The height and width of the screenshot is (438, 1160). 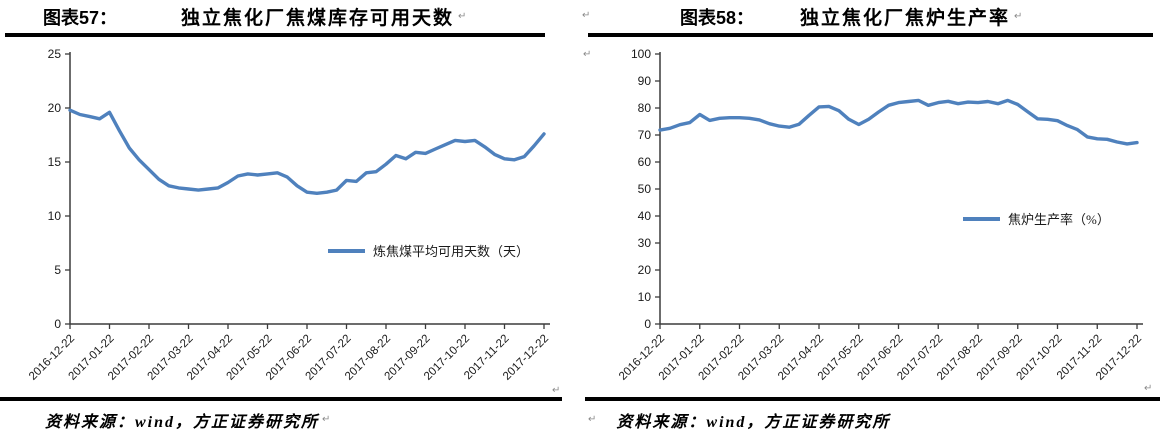 I want to click on coke-oven-rate-data-line, so click(x=898, y=122).